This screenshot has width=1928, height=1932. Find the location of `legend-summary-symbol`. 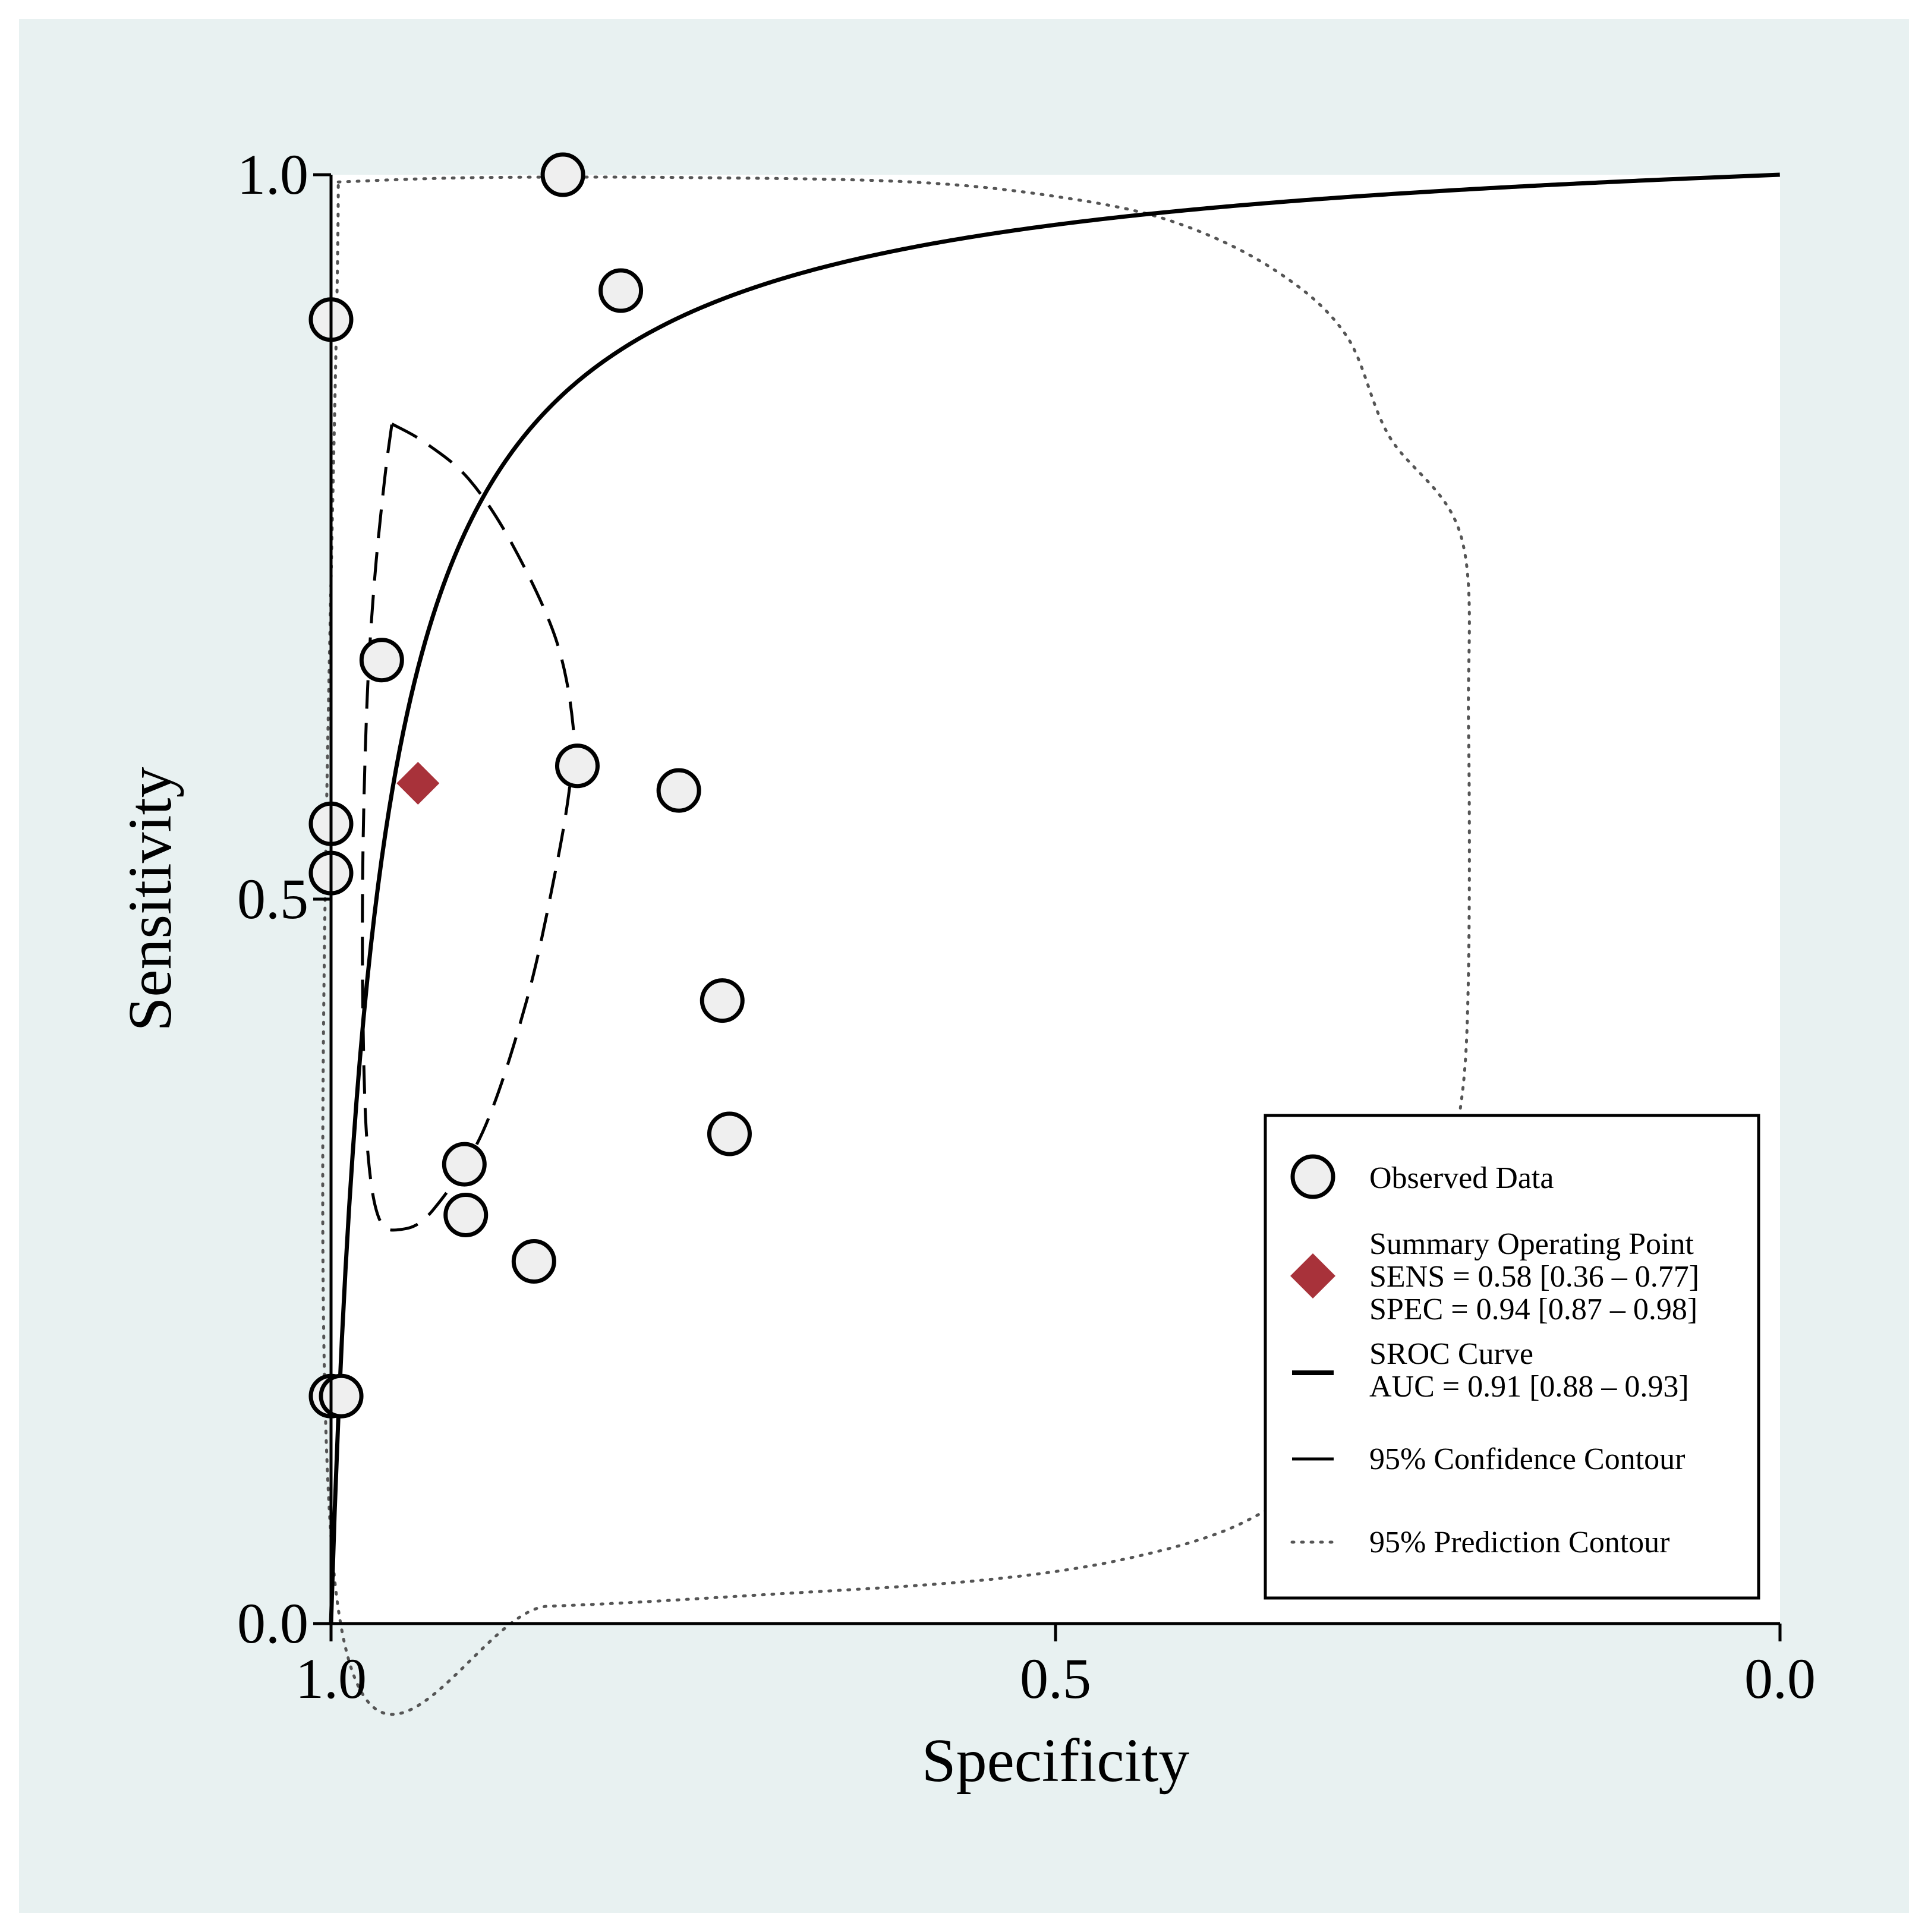

legend-summary-symbol is located at coordinates (1312, 1275).